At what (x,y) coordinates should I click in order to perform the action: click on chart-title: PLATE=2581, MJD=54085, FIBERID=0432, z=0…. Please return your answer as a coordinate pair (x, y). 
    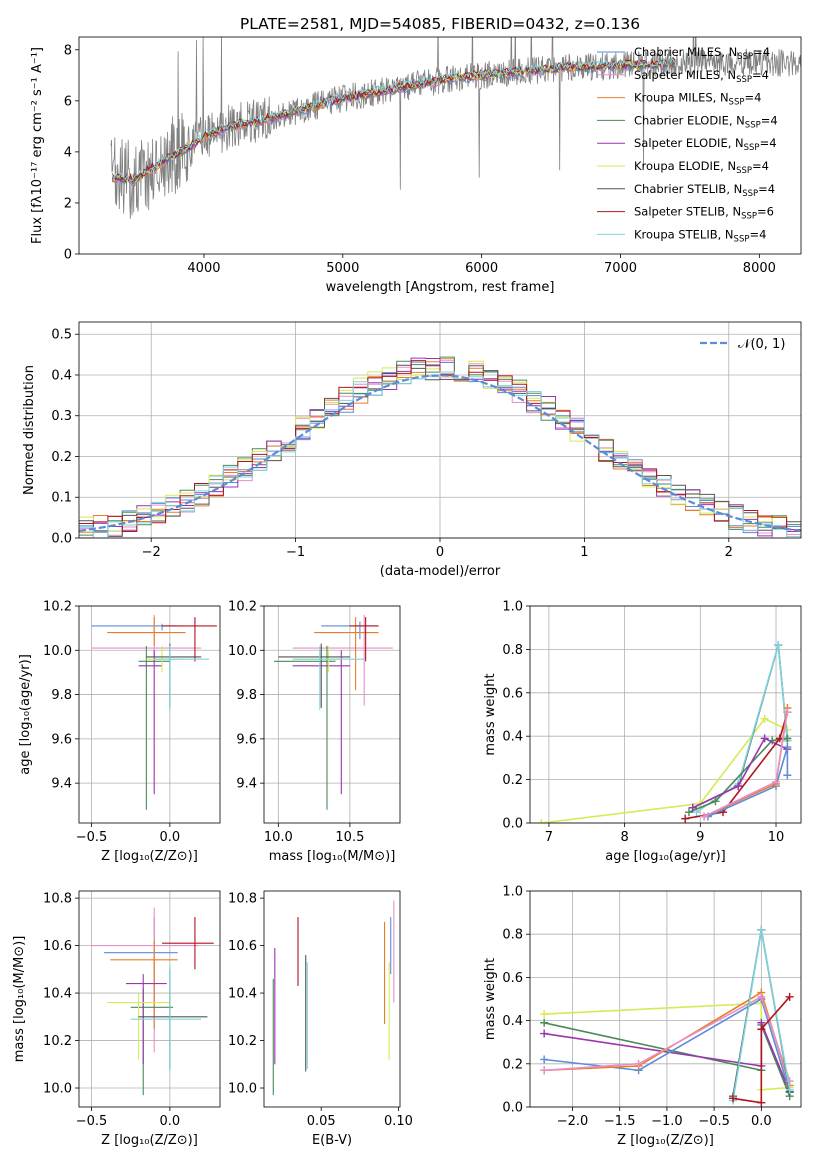
    Looking at the image, I should click on (440, 24).